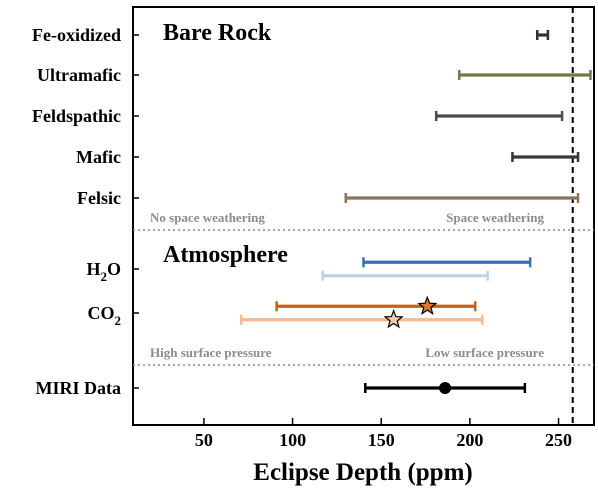 This screenshot has height=488, width=598. Describe the element at coordinates (207, 217) in the screenshot. I see `annotation-no-space-weathering: No space weathering` at that location.